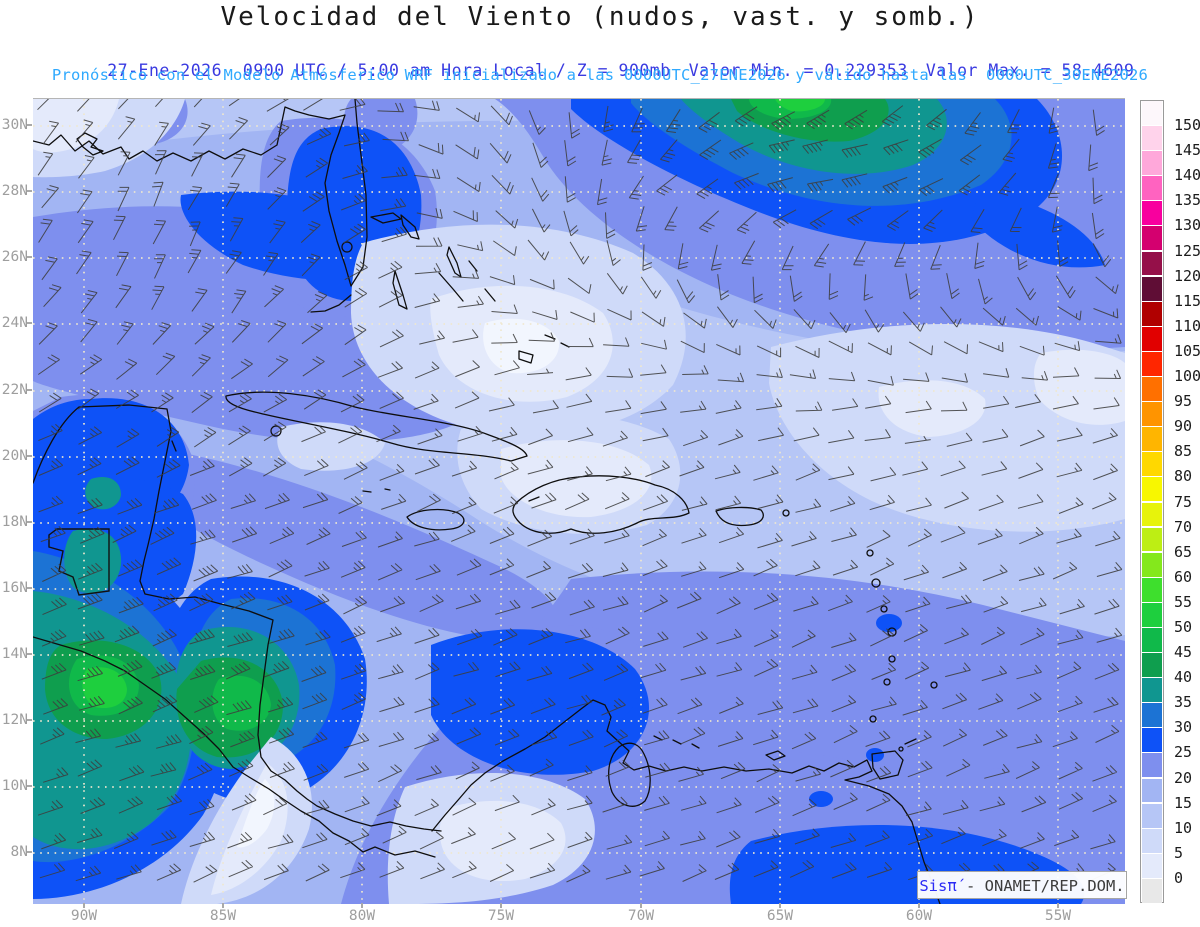 This screenshot has width=1200, height=927. I want to click on colorbar-label: 65, so click(1183, 551).